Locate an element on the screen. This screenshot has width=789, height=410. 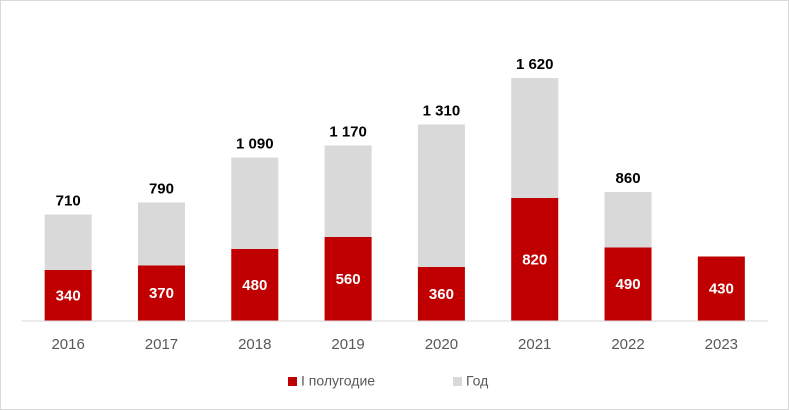
legend-label: Год is located at coordinates (477, 381).